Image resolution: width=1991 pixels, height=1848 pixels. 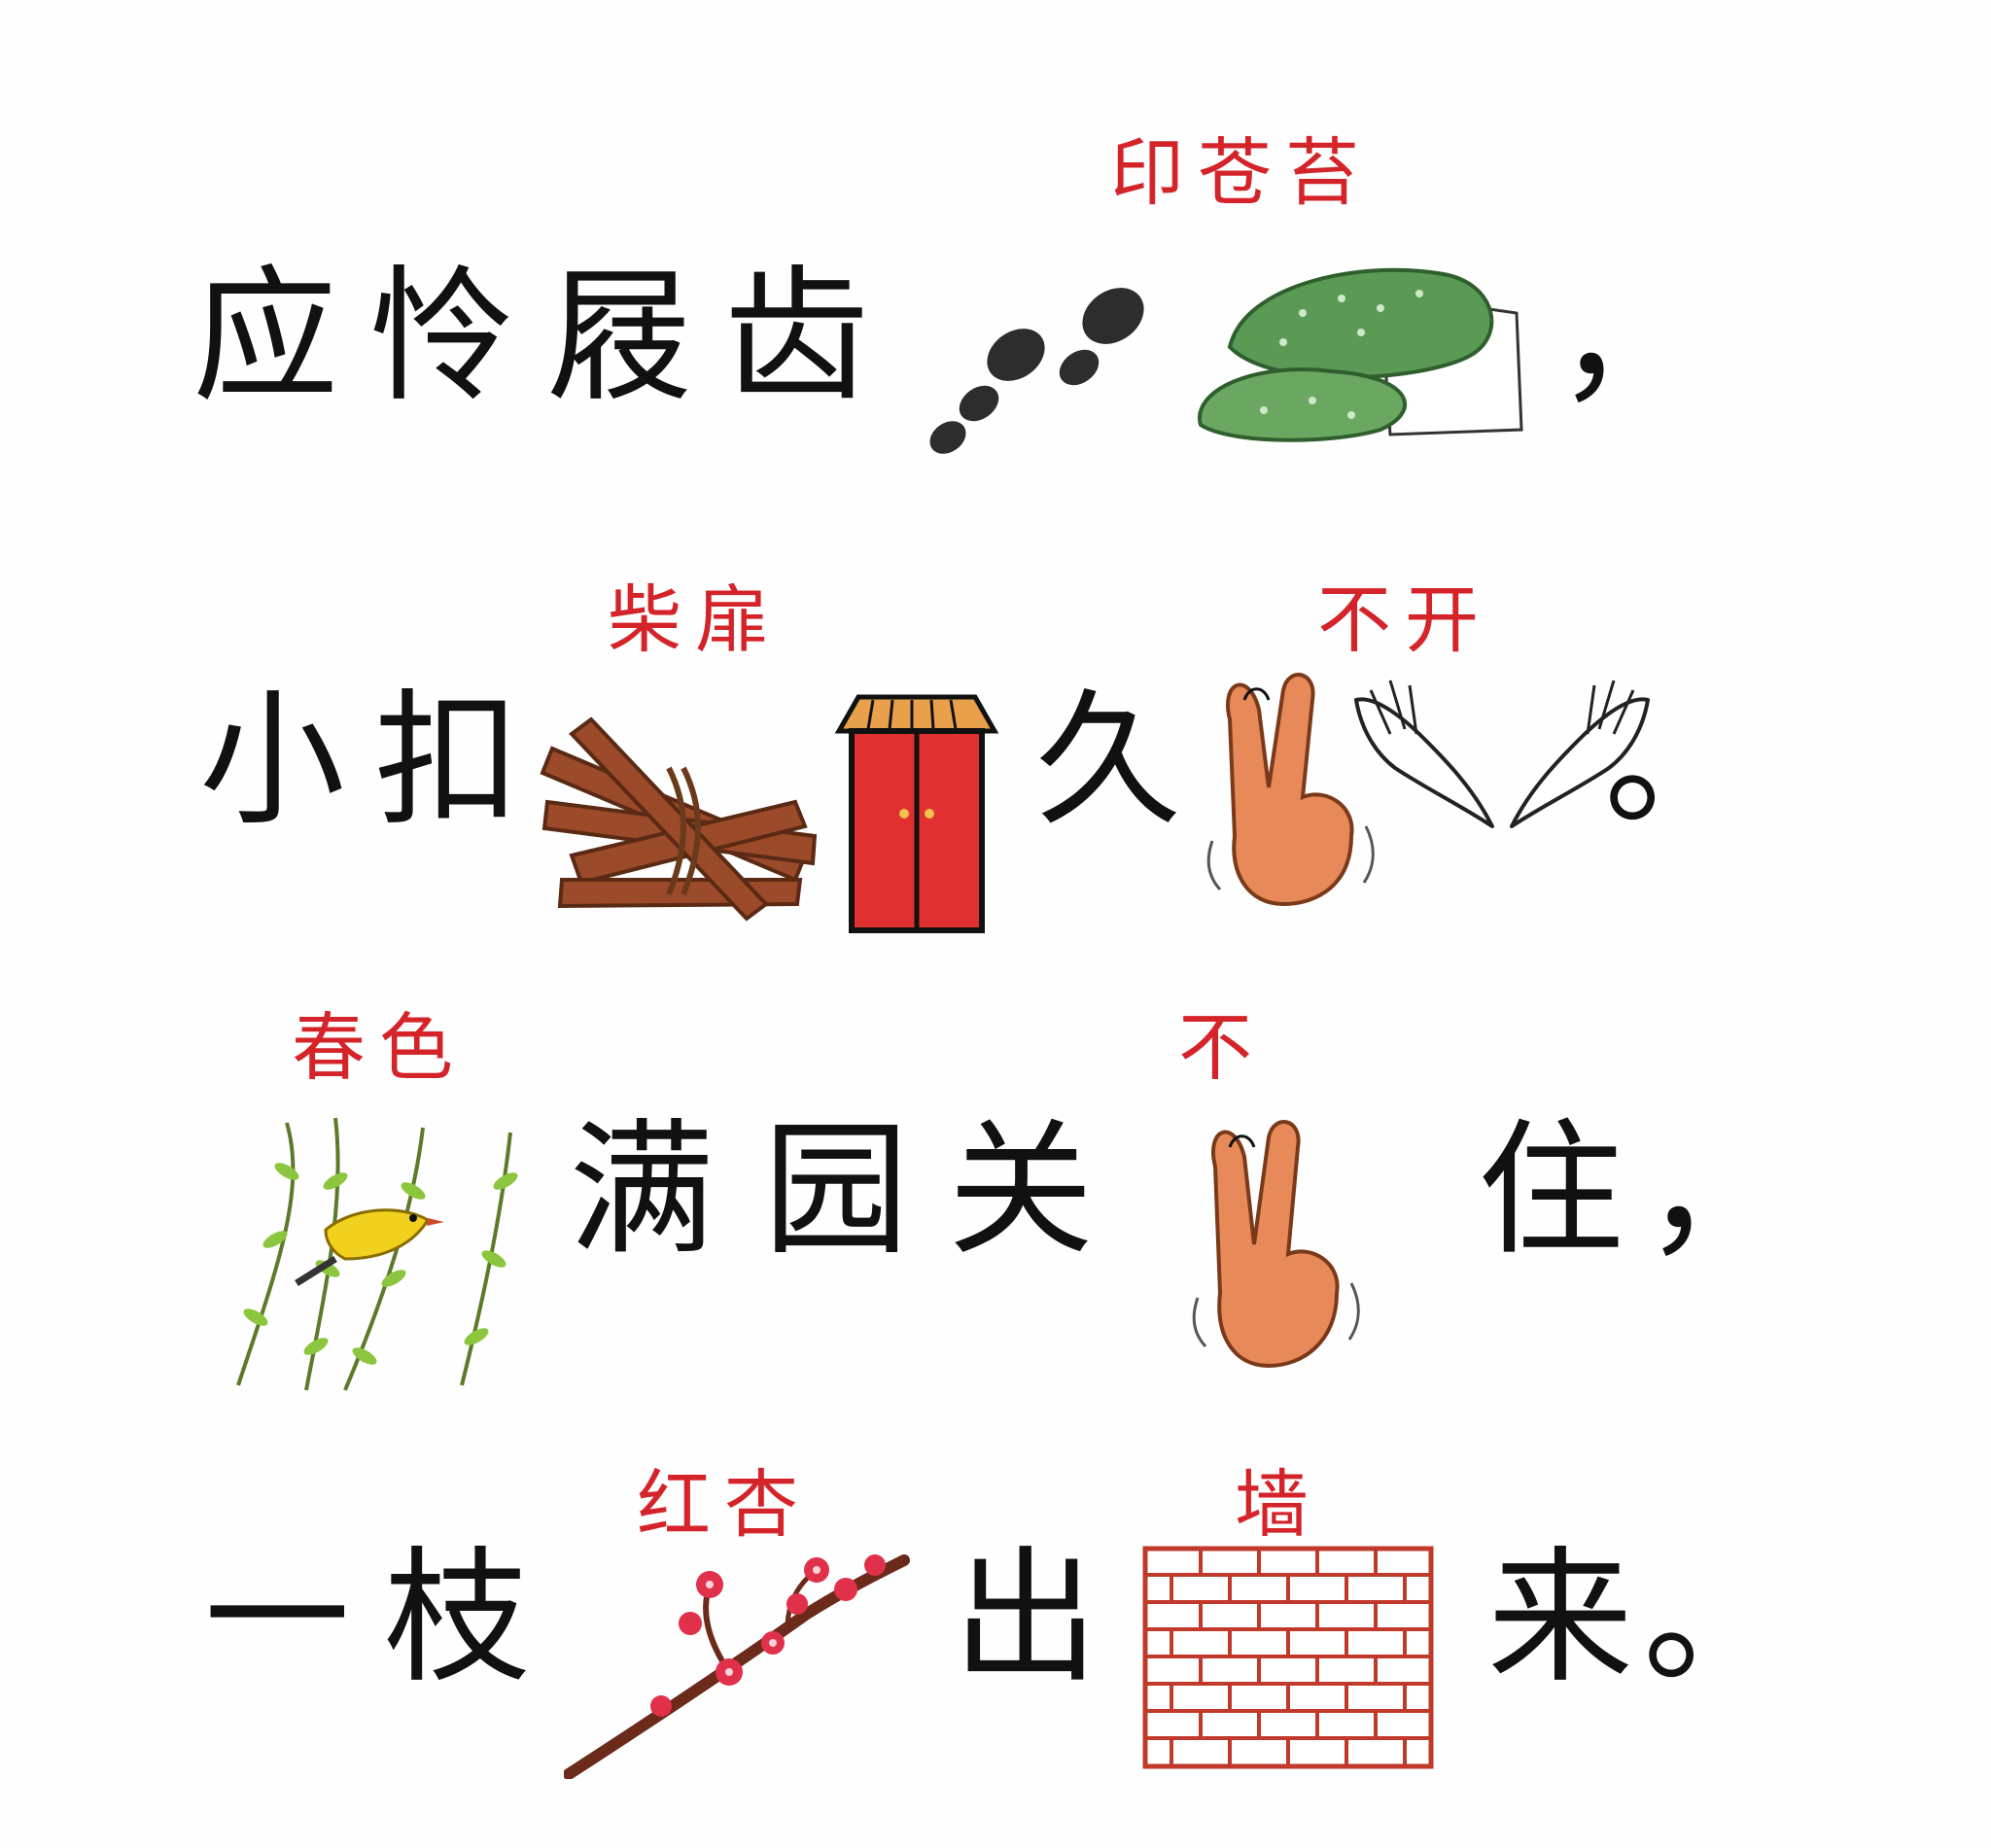 What do you see at coordinates (447, 761) in the screenshot?
I see `char-kou: 扣` at bounding box center [447, 761].